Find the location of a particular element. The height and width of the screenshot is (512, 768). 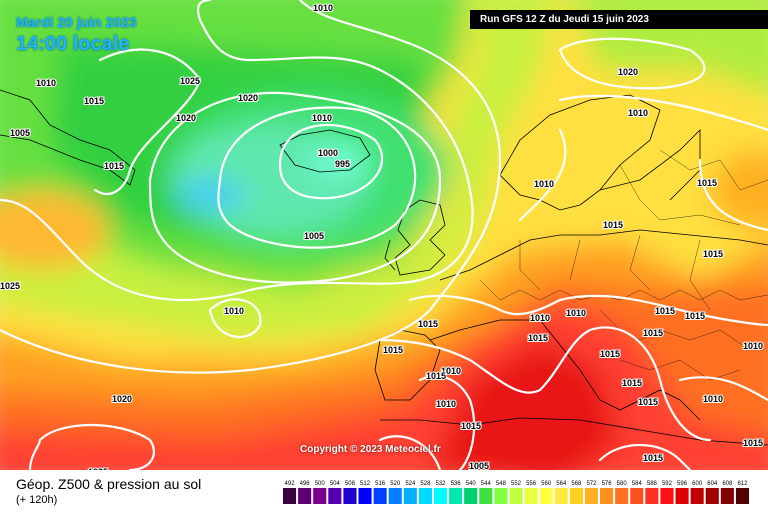

legend-tick-label: 604 is located at coordinates (712, 484).